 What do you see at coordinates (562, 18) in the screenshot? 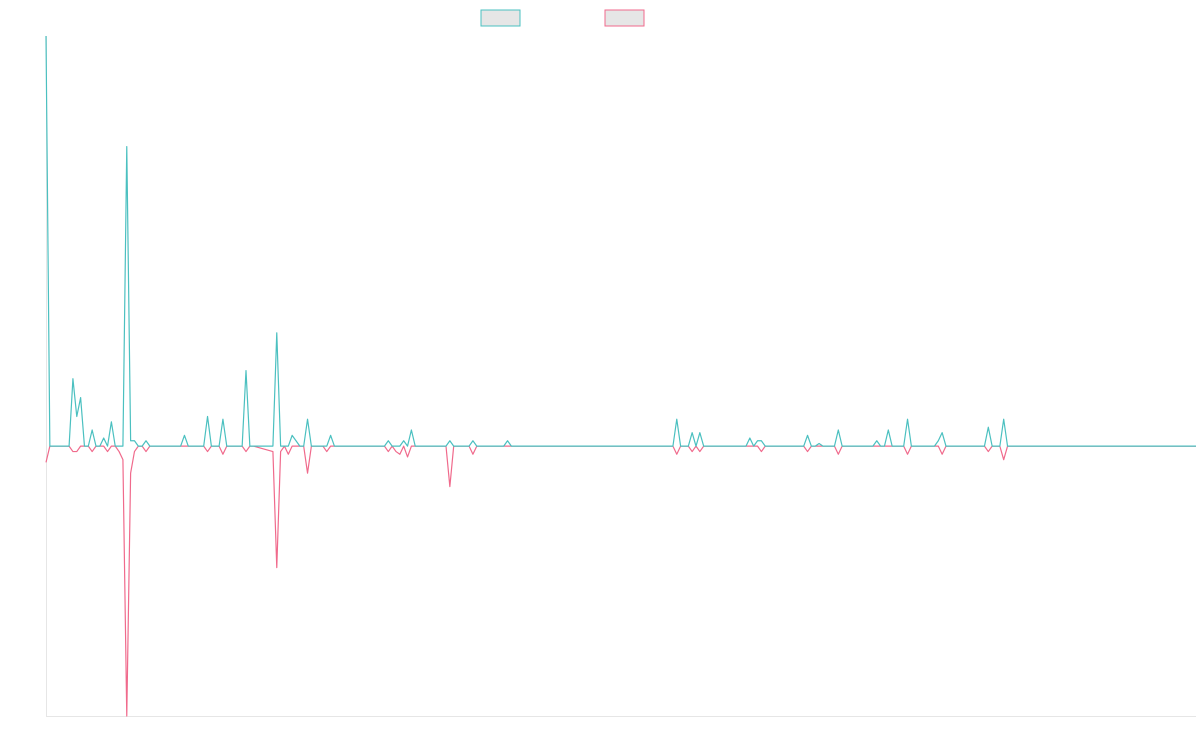
I see `legend` at bounding box center [562, 18].